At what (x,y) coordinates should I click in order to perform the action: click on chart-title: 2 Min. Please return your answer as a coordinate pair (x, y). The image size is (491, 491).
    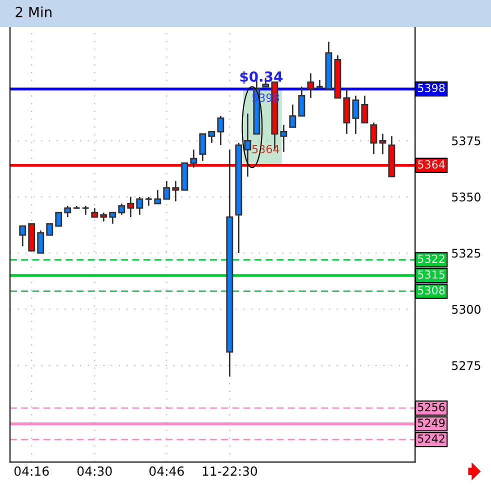
    Looking at the image, I should click on (34, 12).